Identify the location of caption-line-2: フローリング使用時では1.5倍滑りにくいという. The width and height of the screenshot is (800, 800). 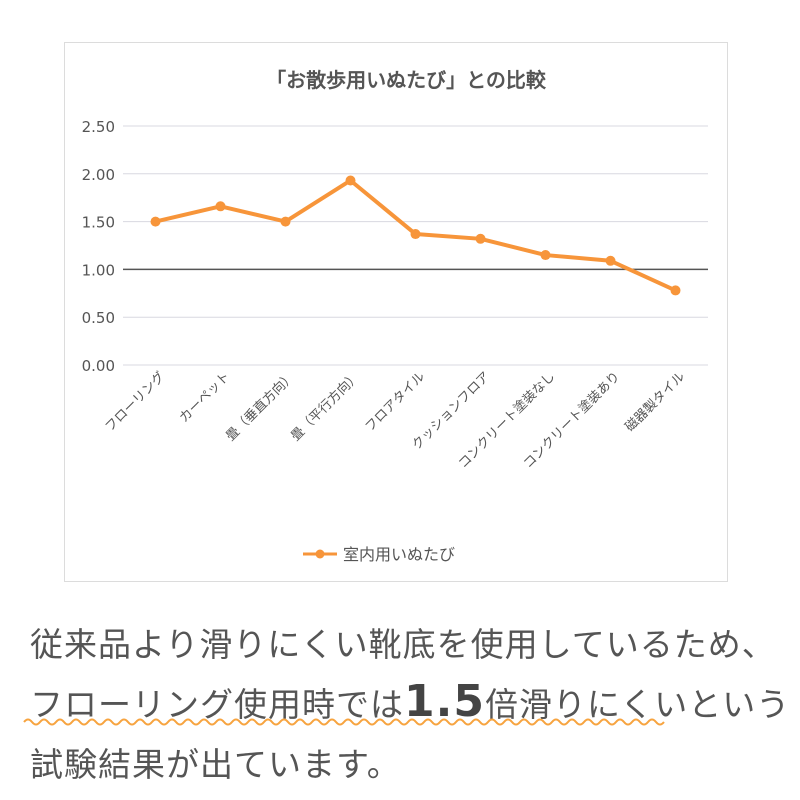
(410, 701).